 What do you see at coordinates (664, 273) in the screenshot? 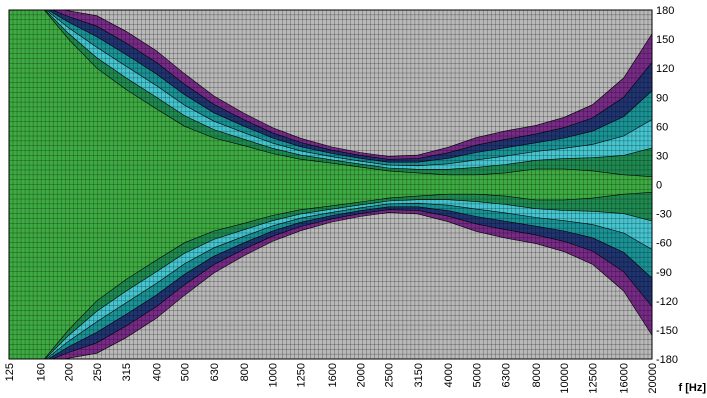
I see `y-tick-label: -90` at bounding box center [664, 273].